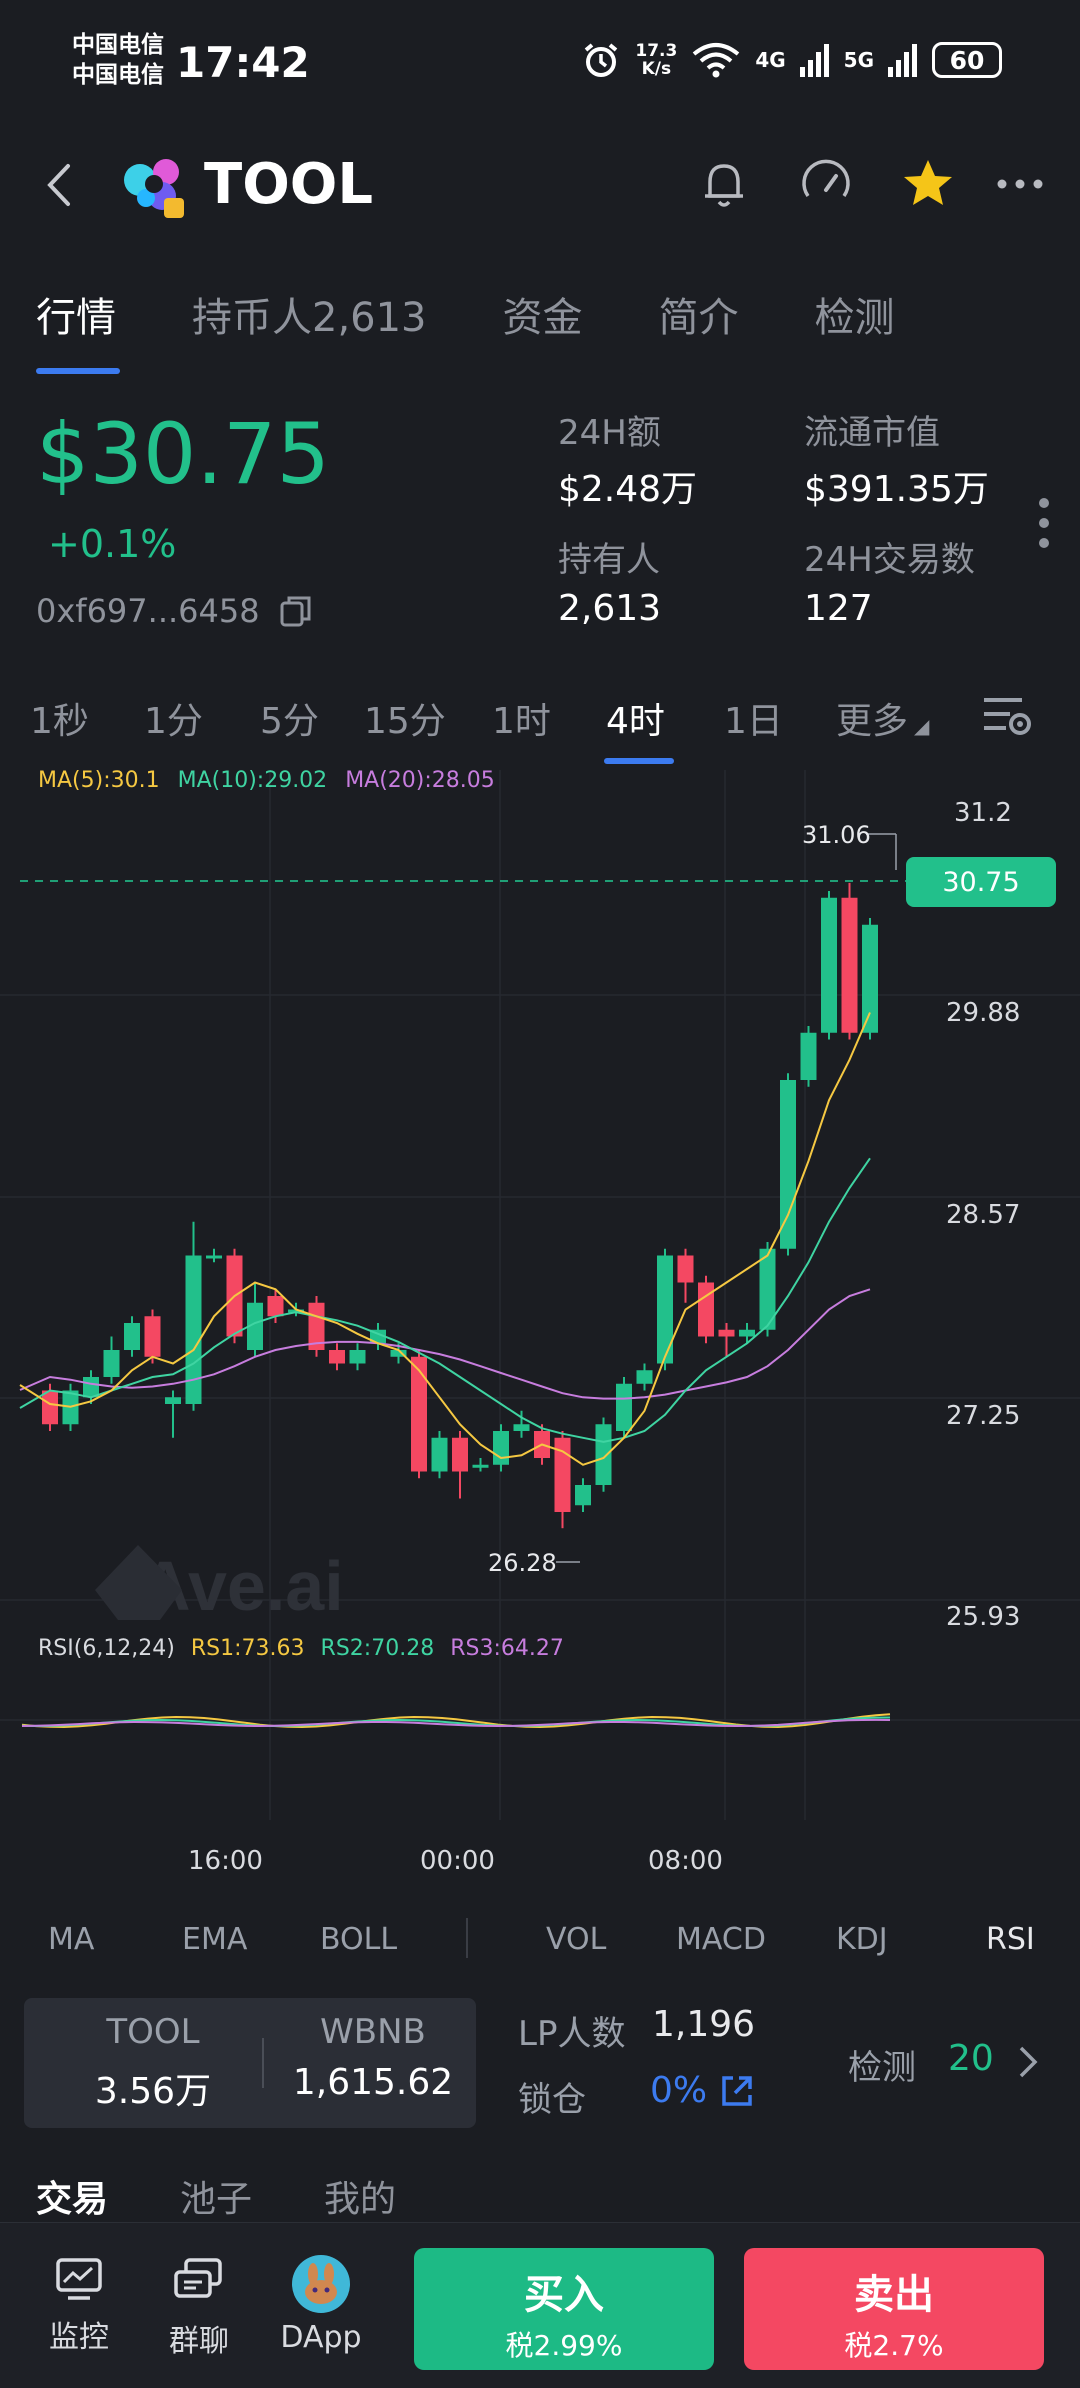  Describe the element at coordinates (628, 489) in the screenshot. I see `vol24h-value: $2.48万` at that location.